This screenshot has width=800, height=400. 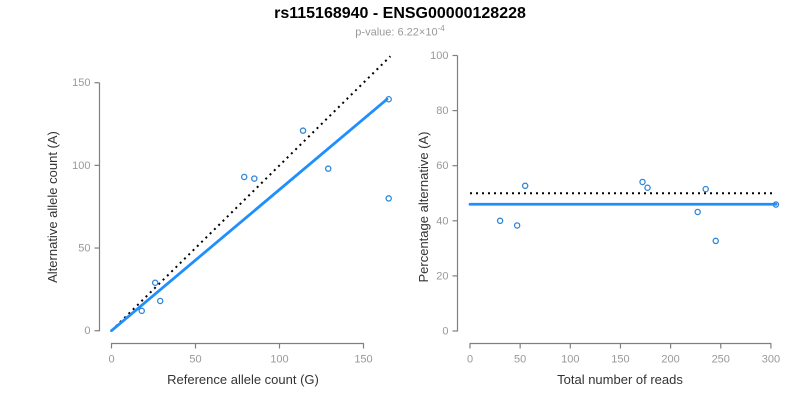 I want to click on y-tick-label: 50, so click(x=84, y=249).